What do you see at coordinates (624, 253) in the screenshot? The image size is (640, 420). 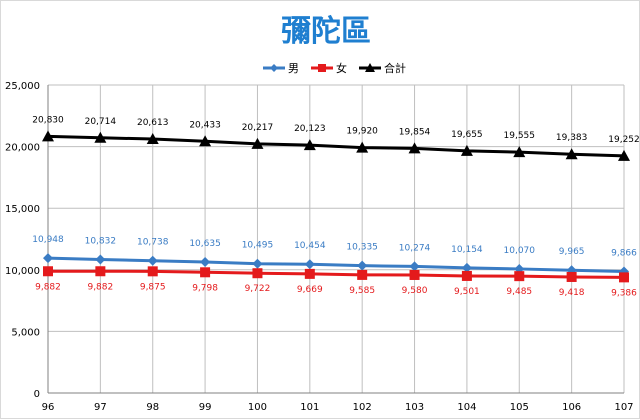 I see `data-label-male: 9,866` at bounding box center [624, 253].